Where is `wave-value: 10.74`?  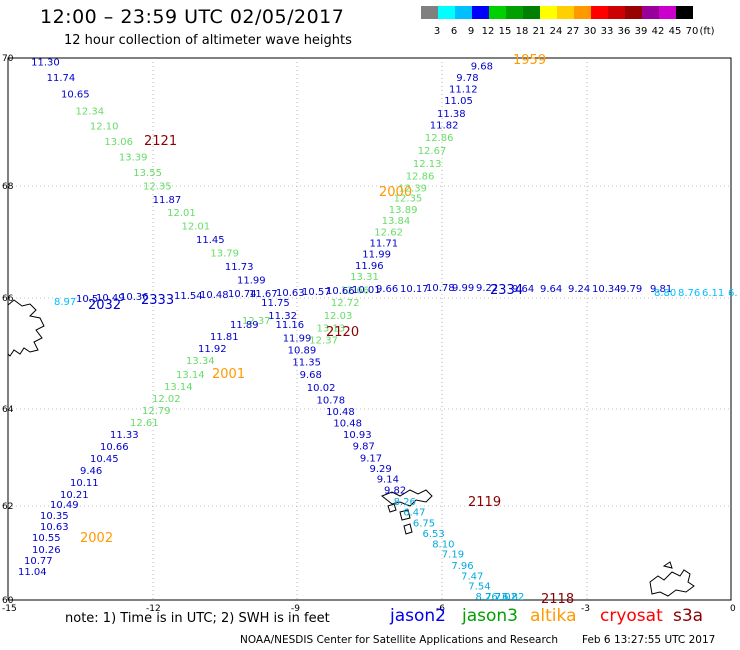
wave-value: 10.74 is located at coordinates (242, 294).